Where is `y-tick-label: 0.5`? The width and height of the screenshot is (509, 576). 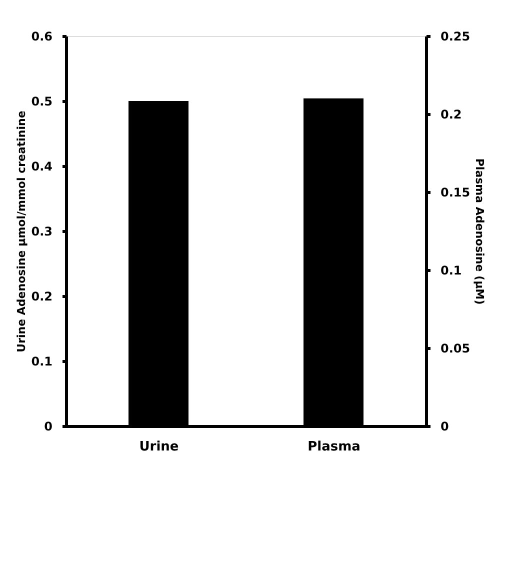 y-tick-label: 0.5 is located at coordinates (41, 101).